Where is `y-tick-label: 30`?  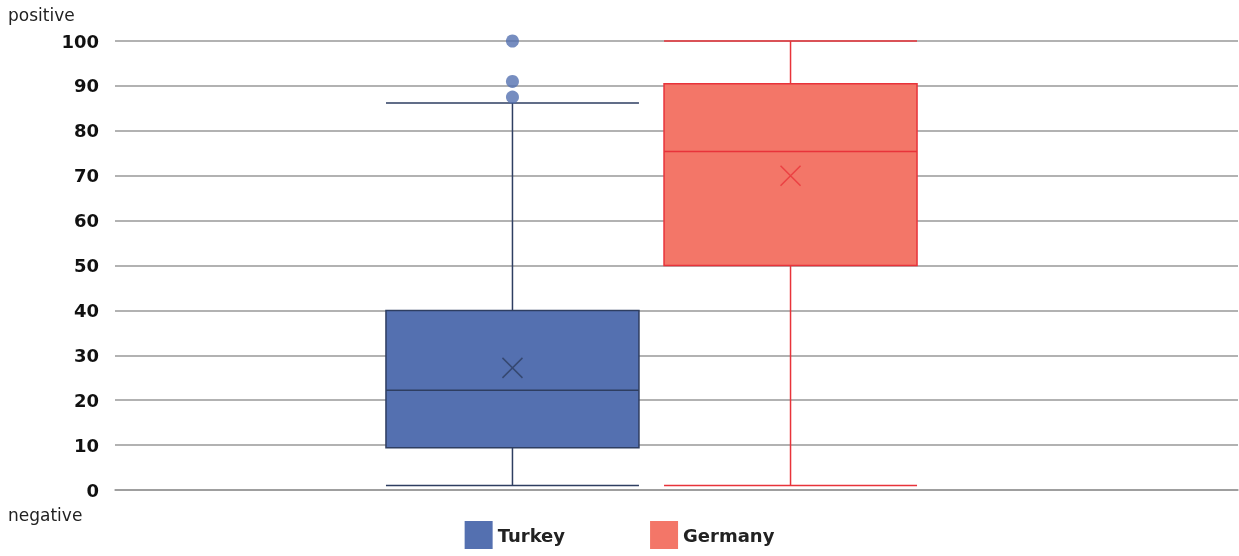
y-tick-label: 30 is located at coordinates (86, 355).